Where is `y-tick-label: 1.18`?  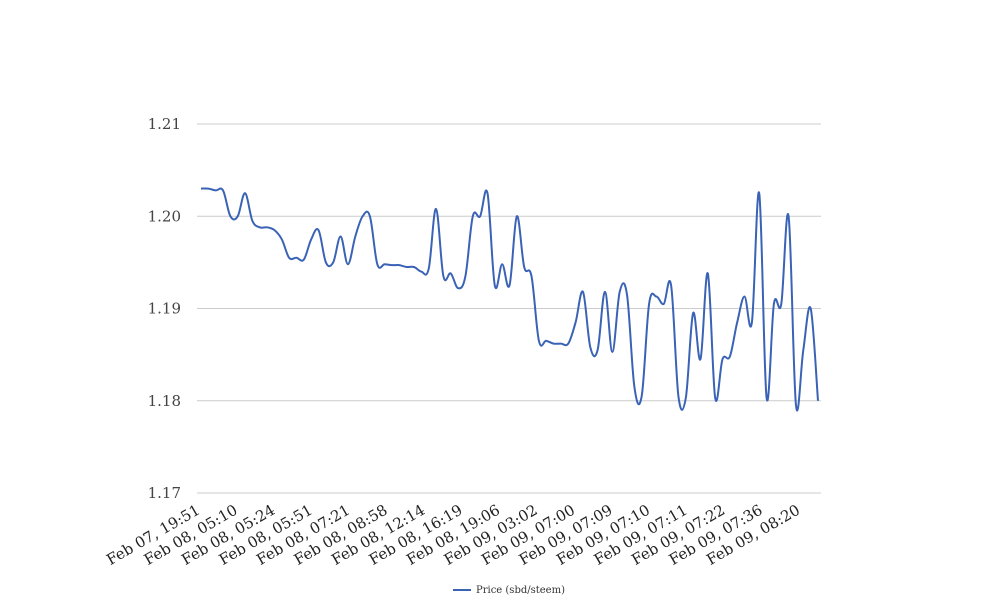
y-tick-label: 1.18 is located at coordinates (164, 401).